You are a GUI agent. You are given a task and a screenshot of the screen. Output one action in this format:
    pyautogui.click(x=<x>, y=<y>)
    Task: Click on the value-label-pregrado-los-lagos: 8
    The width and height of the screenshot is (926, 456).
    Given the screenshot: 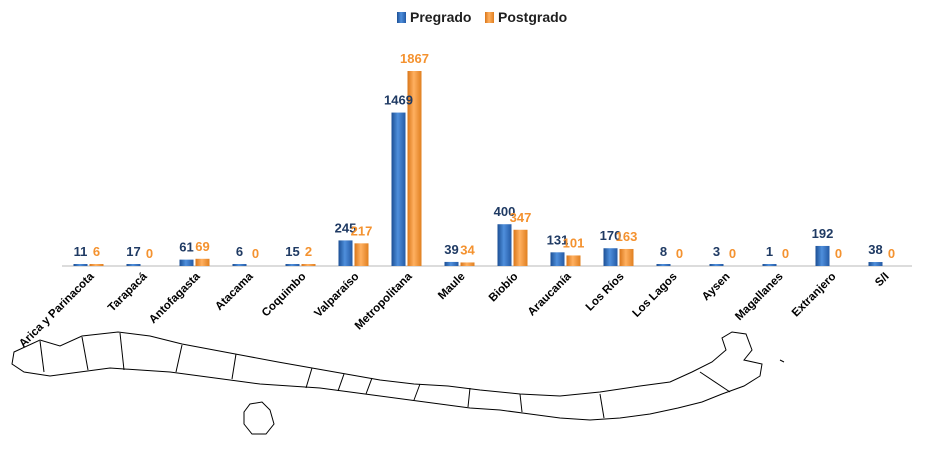 What is the action you would take?
    pyautogui.click(x=663, y=251)
    